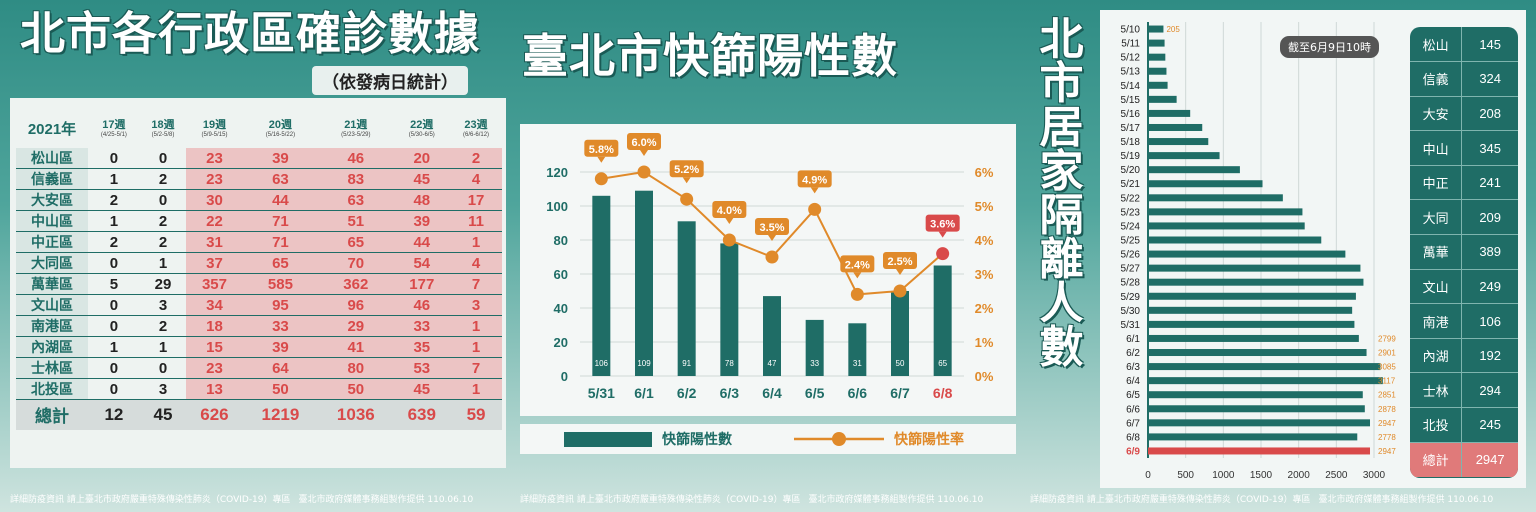 The width and height of the screenshot is (1536, 512). I want to click on y-tick-label: 100, so click(557, 206).